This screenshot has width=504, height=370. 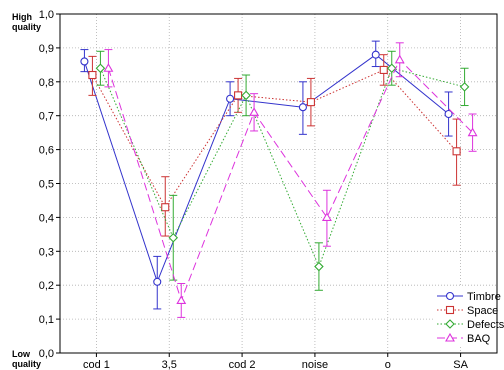 What do you see at coordinates (465, 317) in the screenshot?
I see `legend-background` at bounding box center [465, 317].